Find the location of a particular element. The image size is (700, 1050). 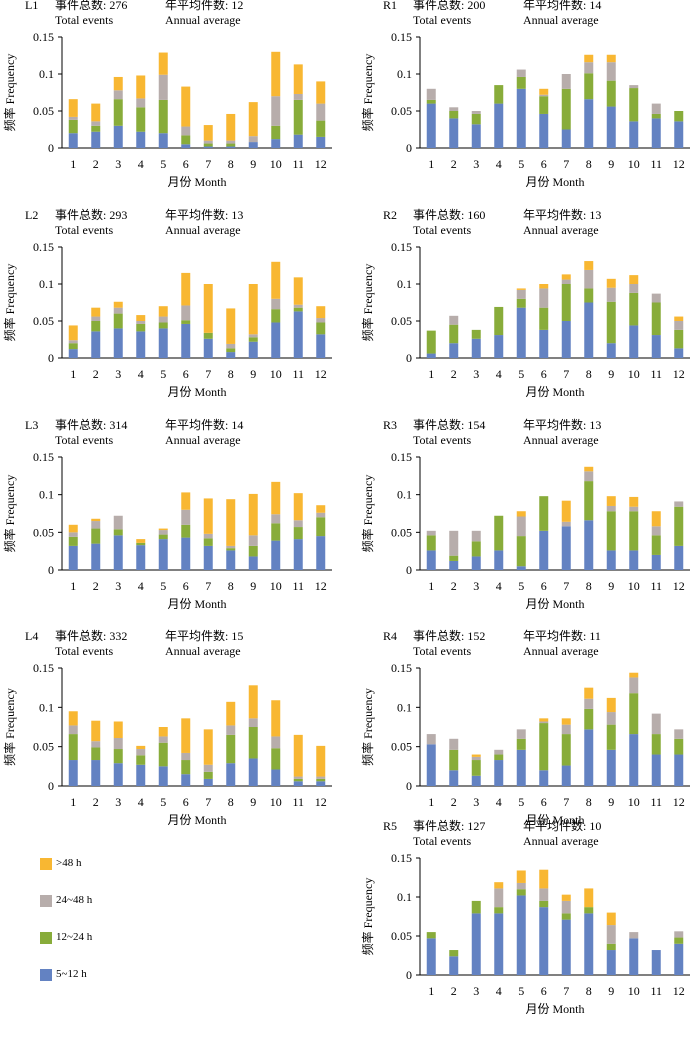

x-tick-label: 2 is located at coordinates (96, 164).